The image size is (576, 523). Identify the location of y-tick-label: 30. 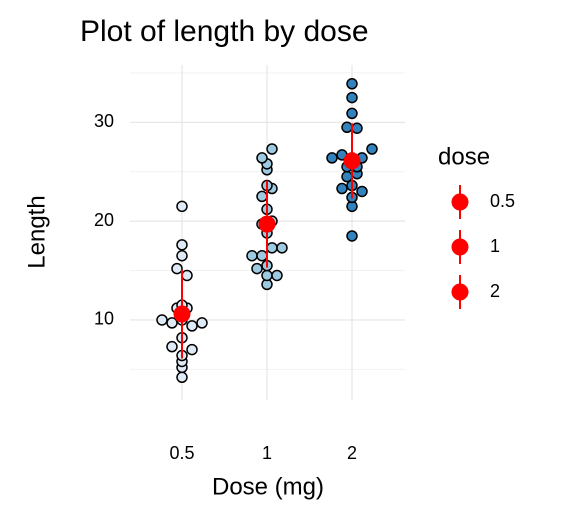
(104, 121).